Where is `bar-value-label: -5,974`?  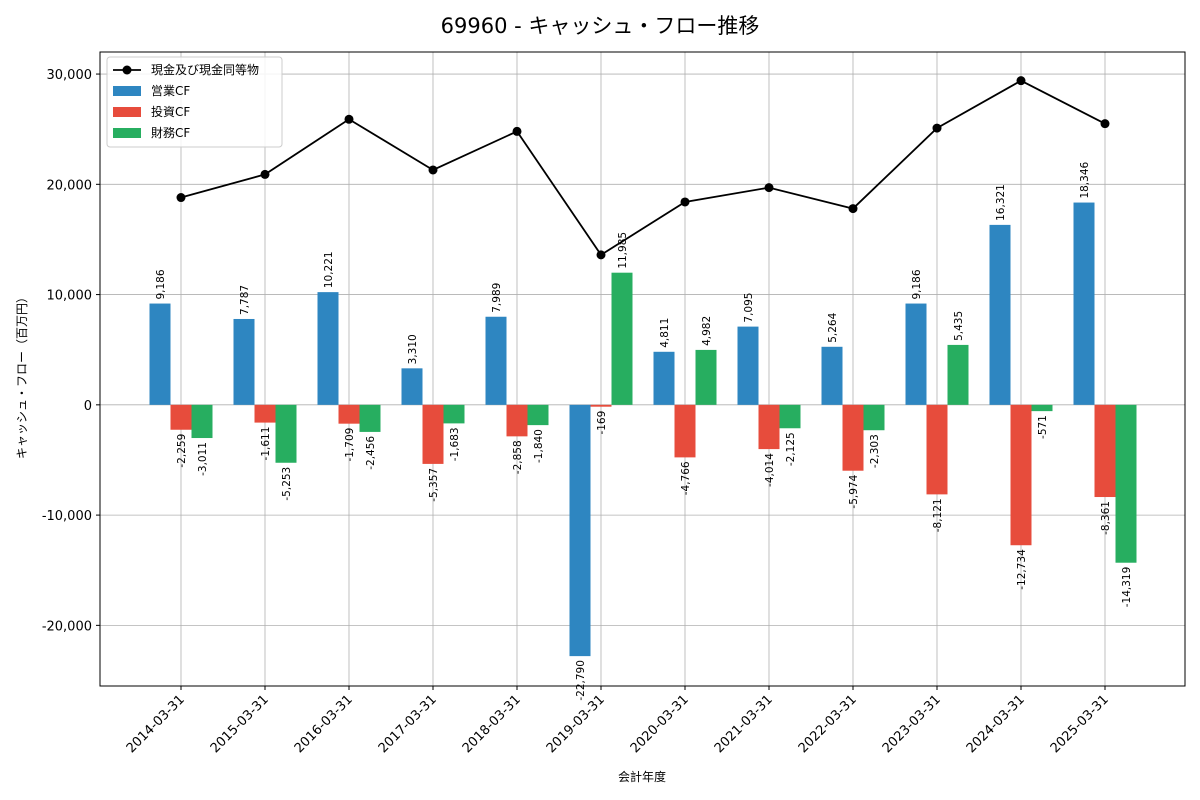 bar-value-label: -5,974 is located at coordinates (854, 491).